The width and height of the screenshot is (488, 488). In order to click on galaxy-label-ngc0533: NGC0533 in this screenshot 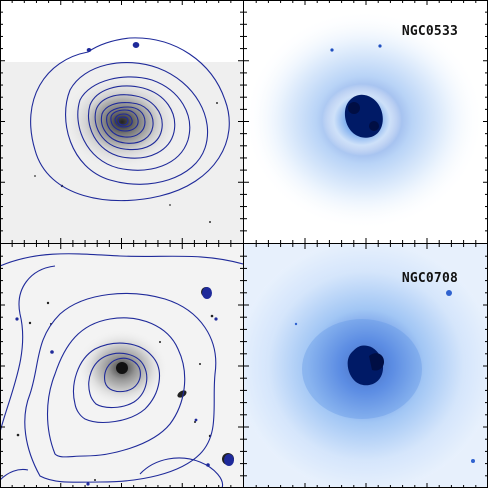, I will do `click(429, 31)`.